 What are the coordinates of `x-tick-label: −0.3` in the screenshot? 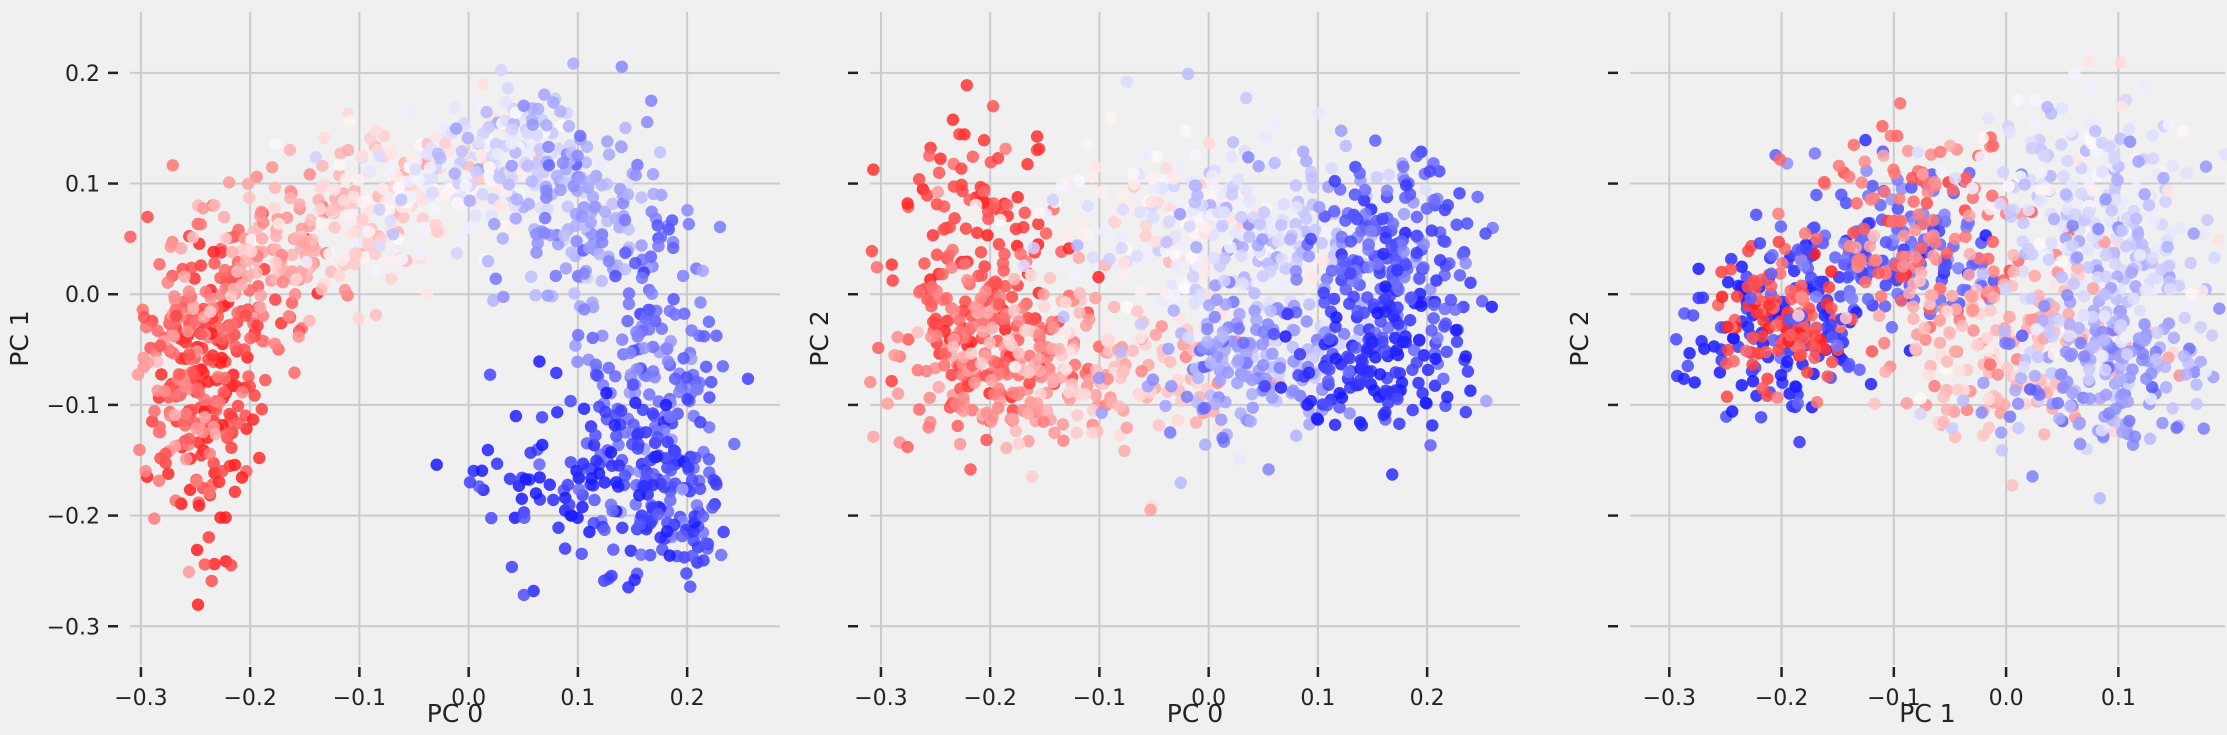 It's located at (140, 698).